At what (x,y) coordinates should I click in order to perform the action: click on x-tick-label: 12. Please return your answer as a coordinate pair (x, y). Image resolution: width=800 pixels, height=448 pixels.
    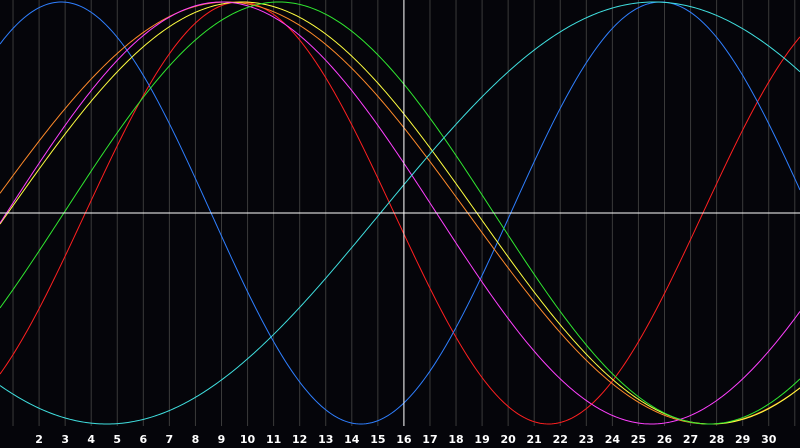
    Looking at the image, I should click on (299, 439).